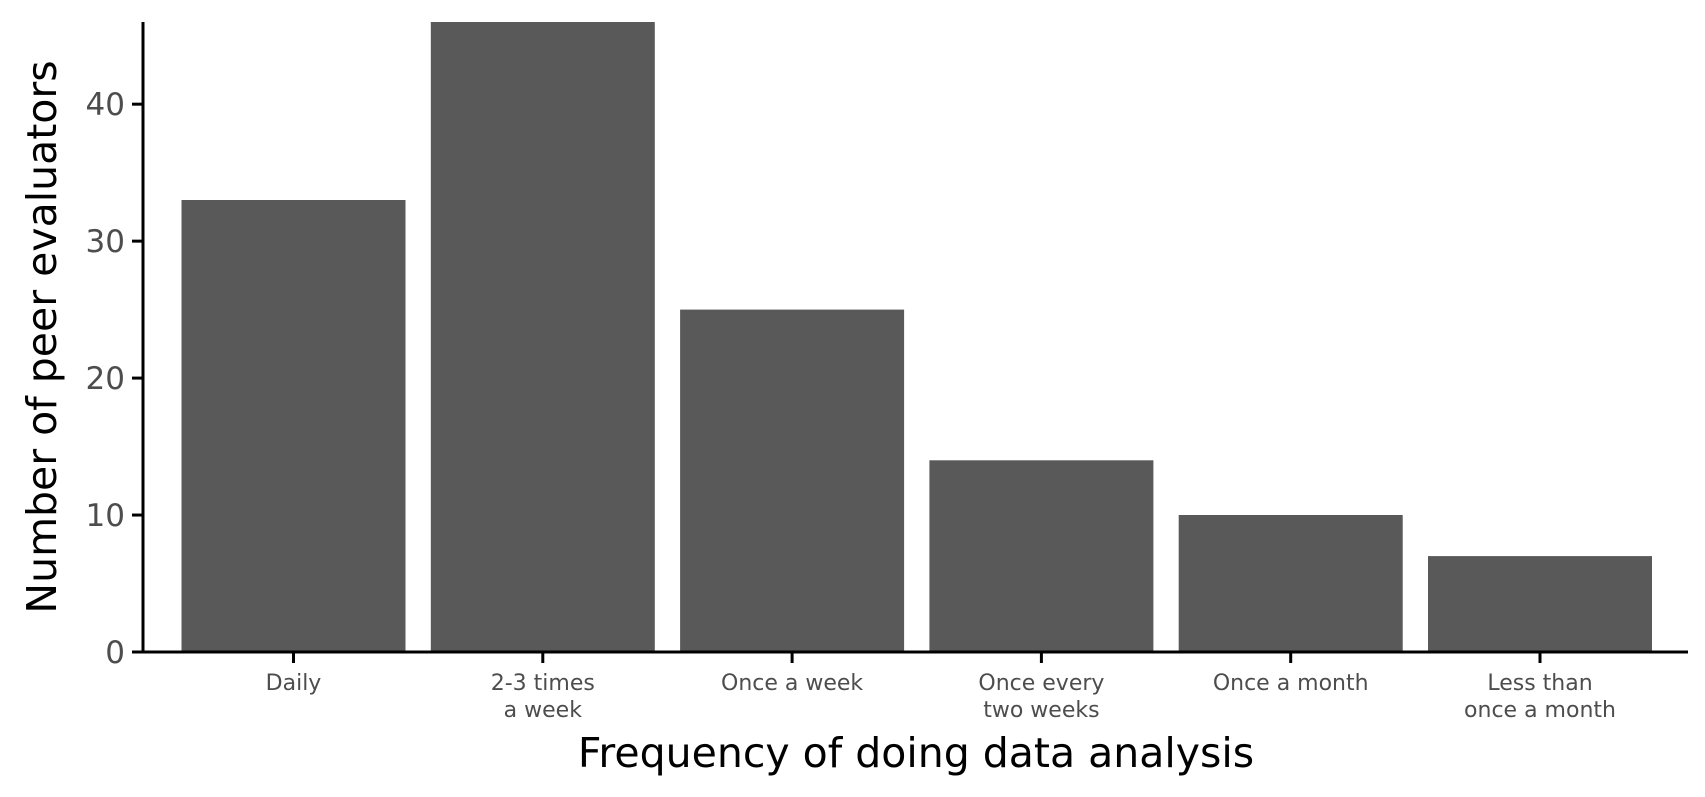 This screenshot has width=1705, height=797. What do you see at coordinates (294, 683) in the screenshot?
I see `x-tick-label: Daily` at bounding box center [294, 683].